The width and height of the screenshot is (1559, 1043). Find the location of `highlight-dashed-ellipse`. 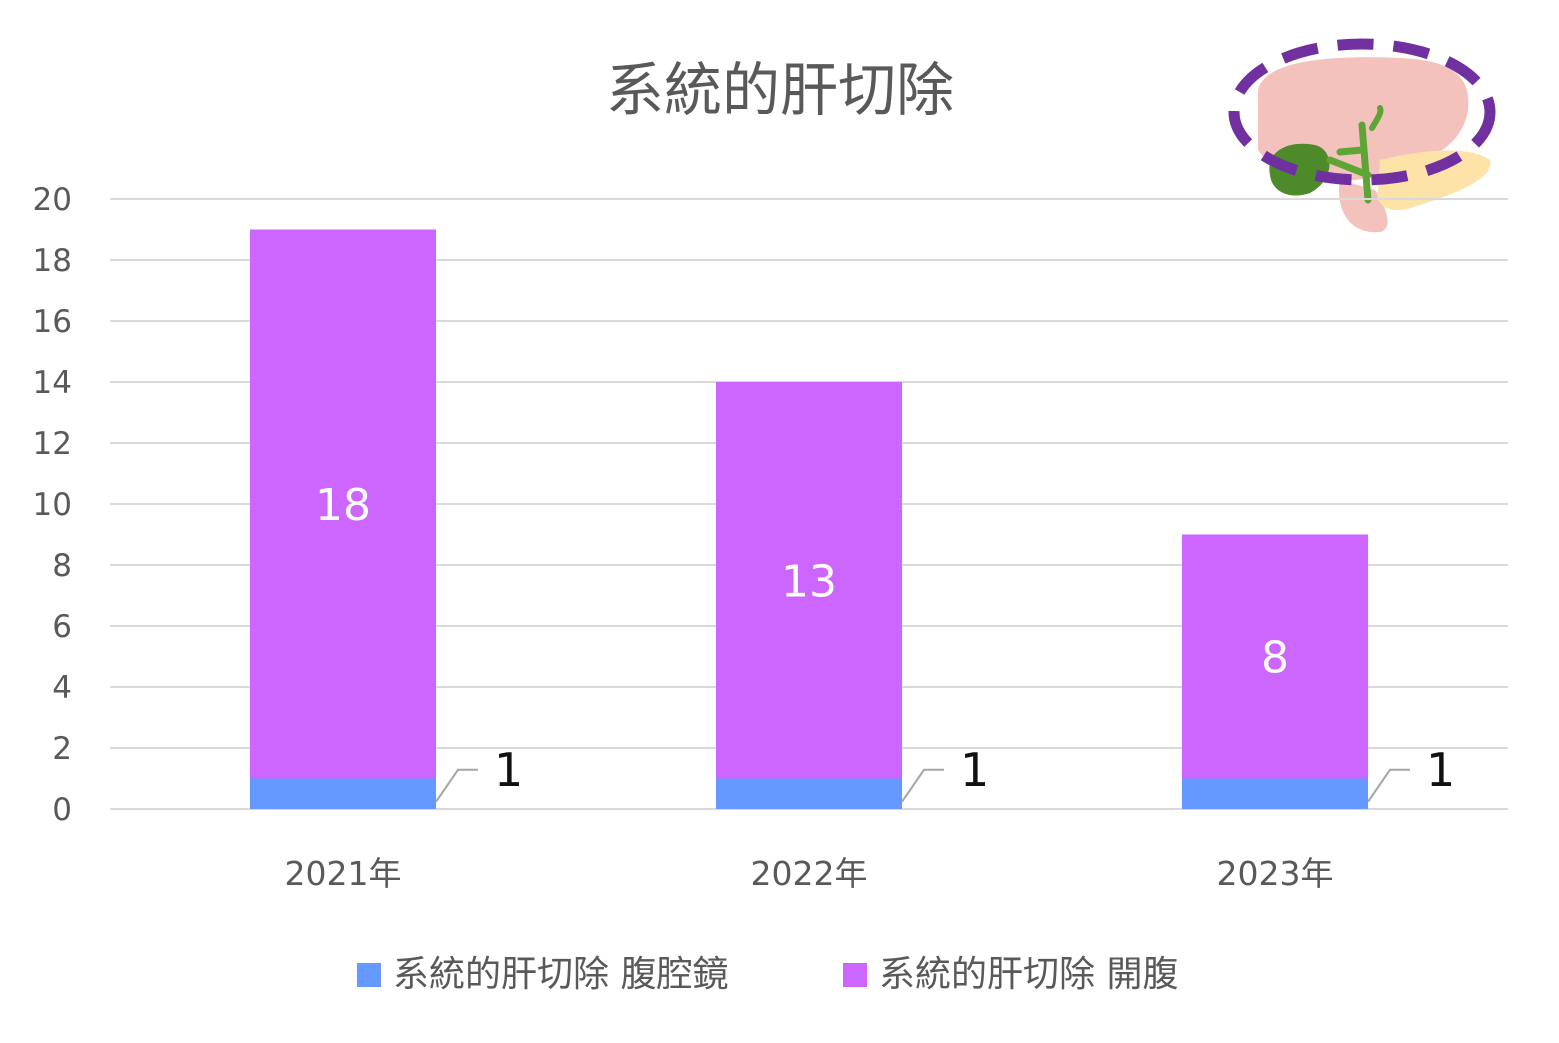

highlight-dashed-ellipse is located at coordinates (1362, 112).